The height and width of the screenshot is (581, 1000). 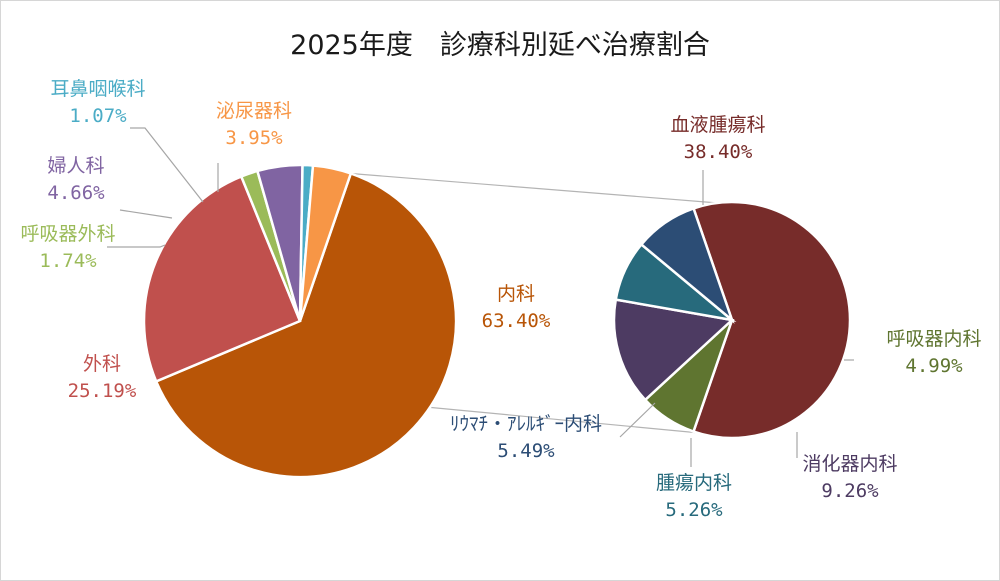 What do you see at coordinates (637, 420) in the screenshot?
I see `leader-allergy` at bounding box center [637, 420].